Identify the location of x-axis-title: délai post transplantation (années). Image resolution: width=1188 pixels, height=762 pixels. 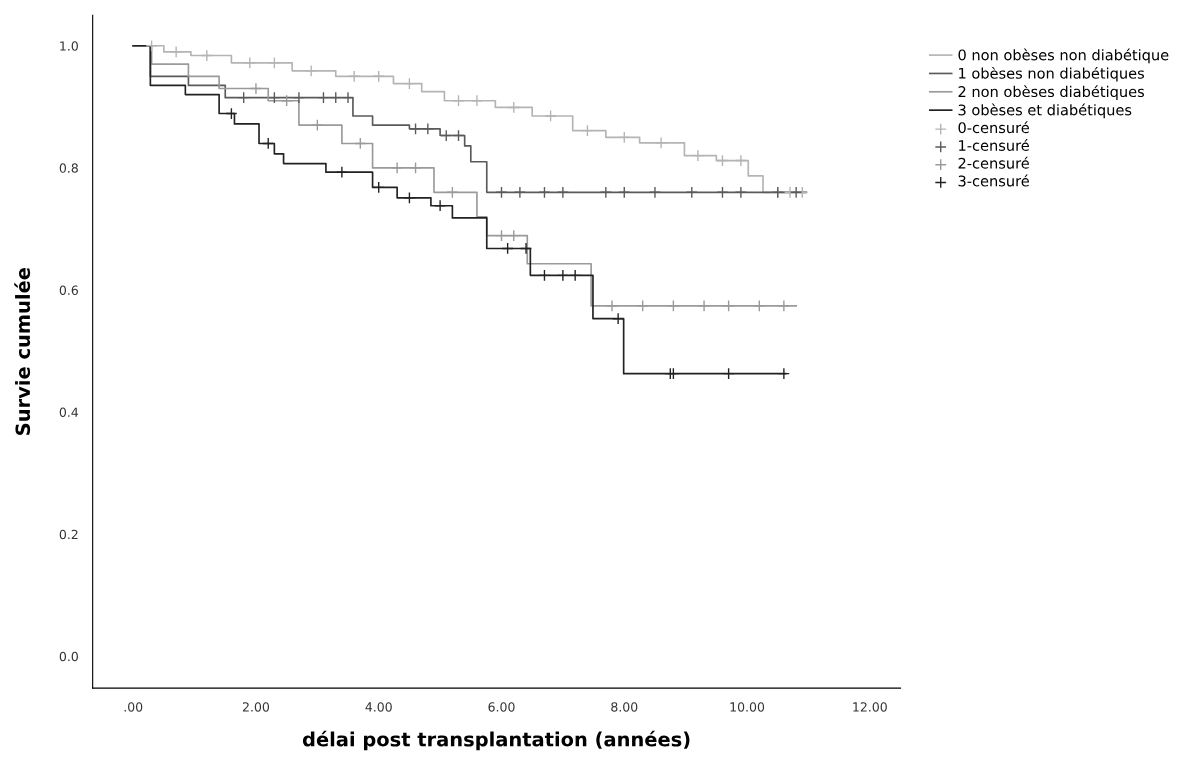
(496, 740).